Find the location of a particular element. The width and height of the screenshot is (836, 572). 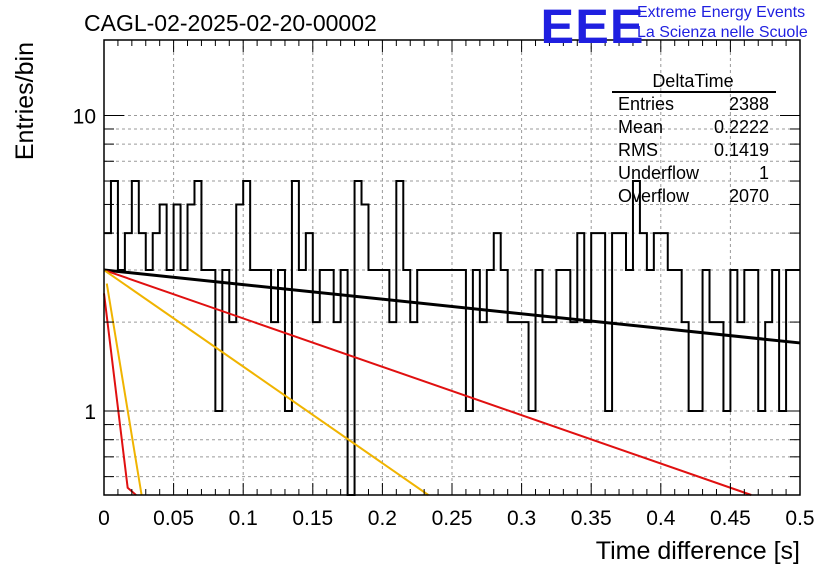

x-tick-label: 0.25 is located at coordinates (452, 518).